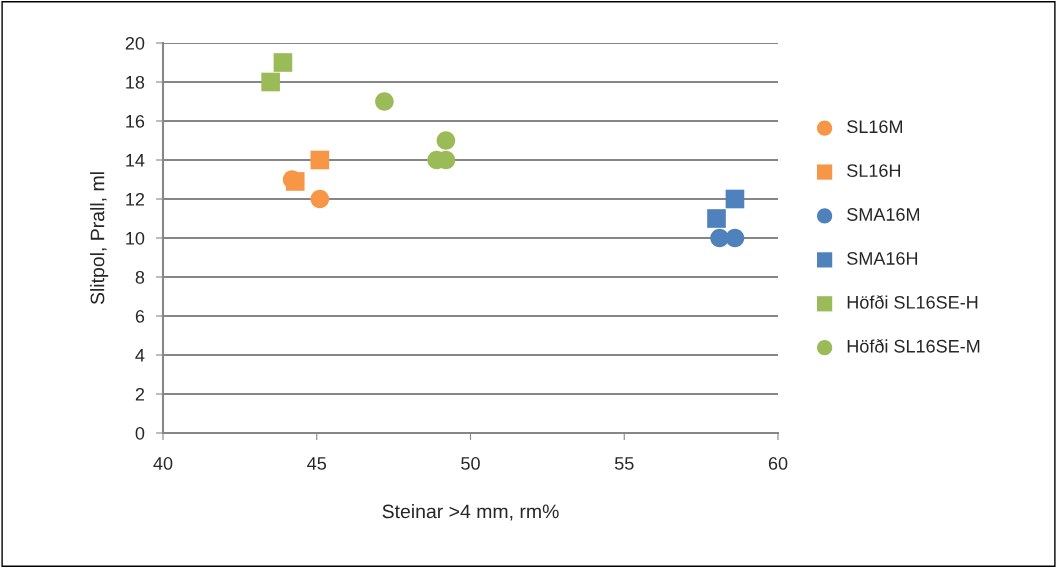  What do you see at coordinates (135, 160) in the screenshot?
I see `y-tick-label: 14` at bounding box center [135, 160].